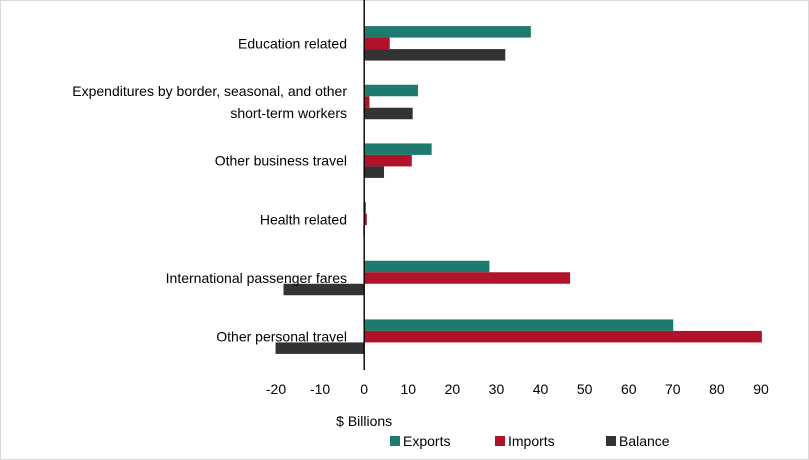 The width and height of the screenshot is (809, 460). What do you see at coordinates (364, 421) in the screenshot?
I see `x-axis-title: $ Billions` at bounding box center [364, 421].